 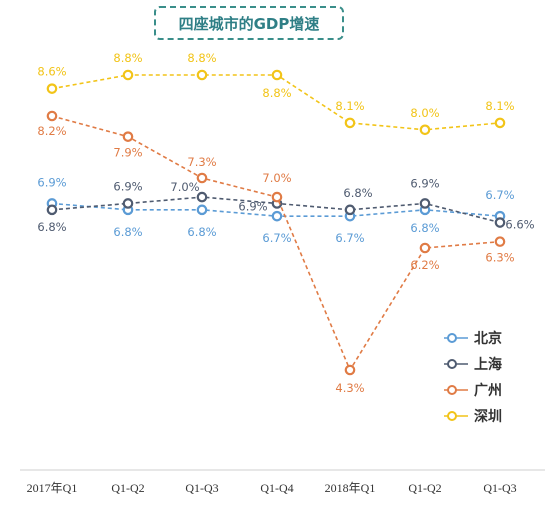 I want to click on data-label: 6.3%, so click(x=499, y=258).